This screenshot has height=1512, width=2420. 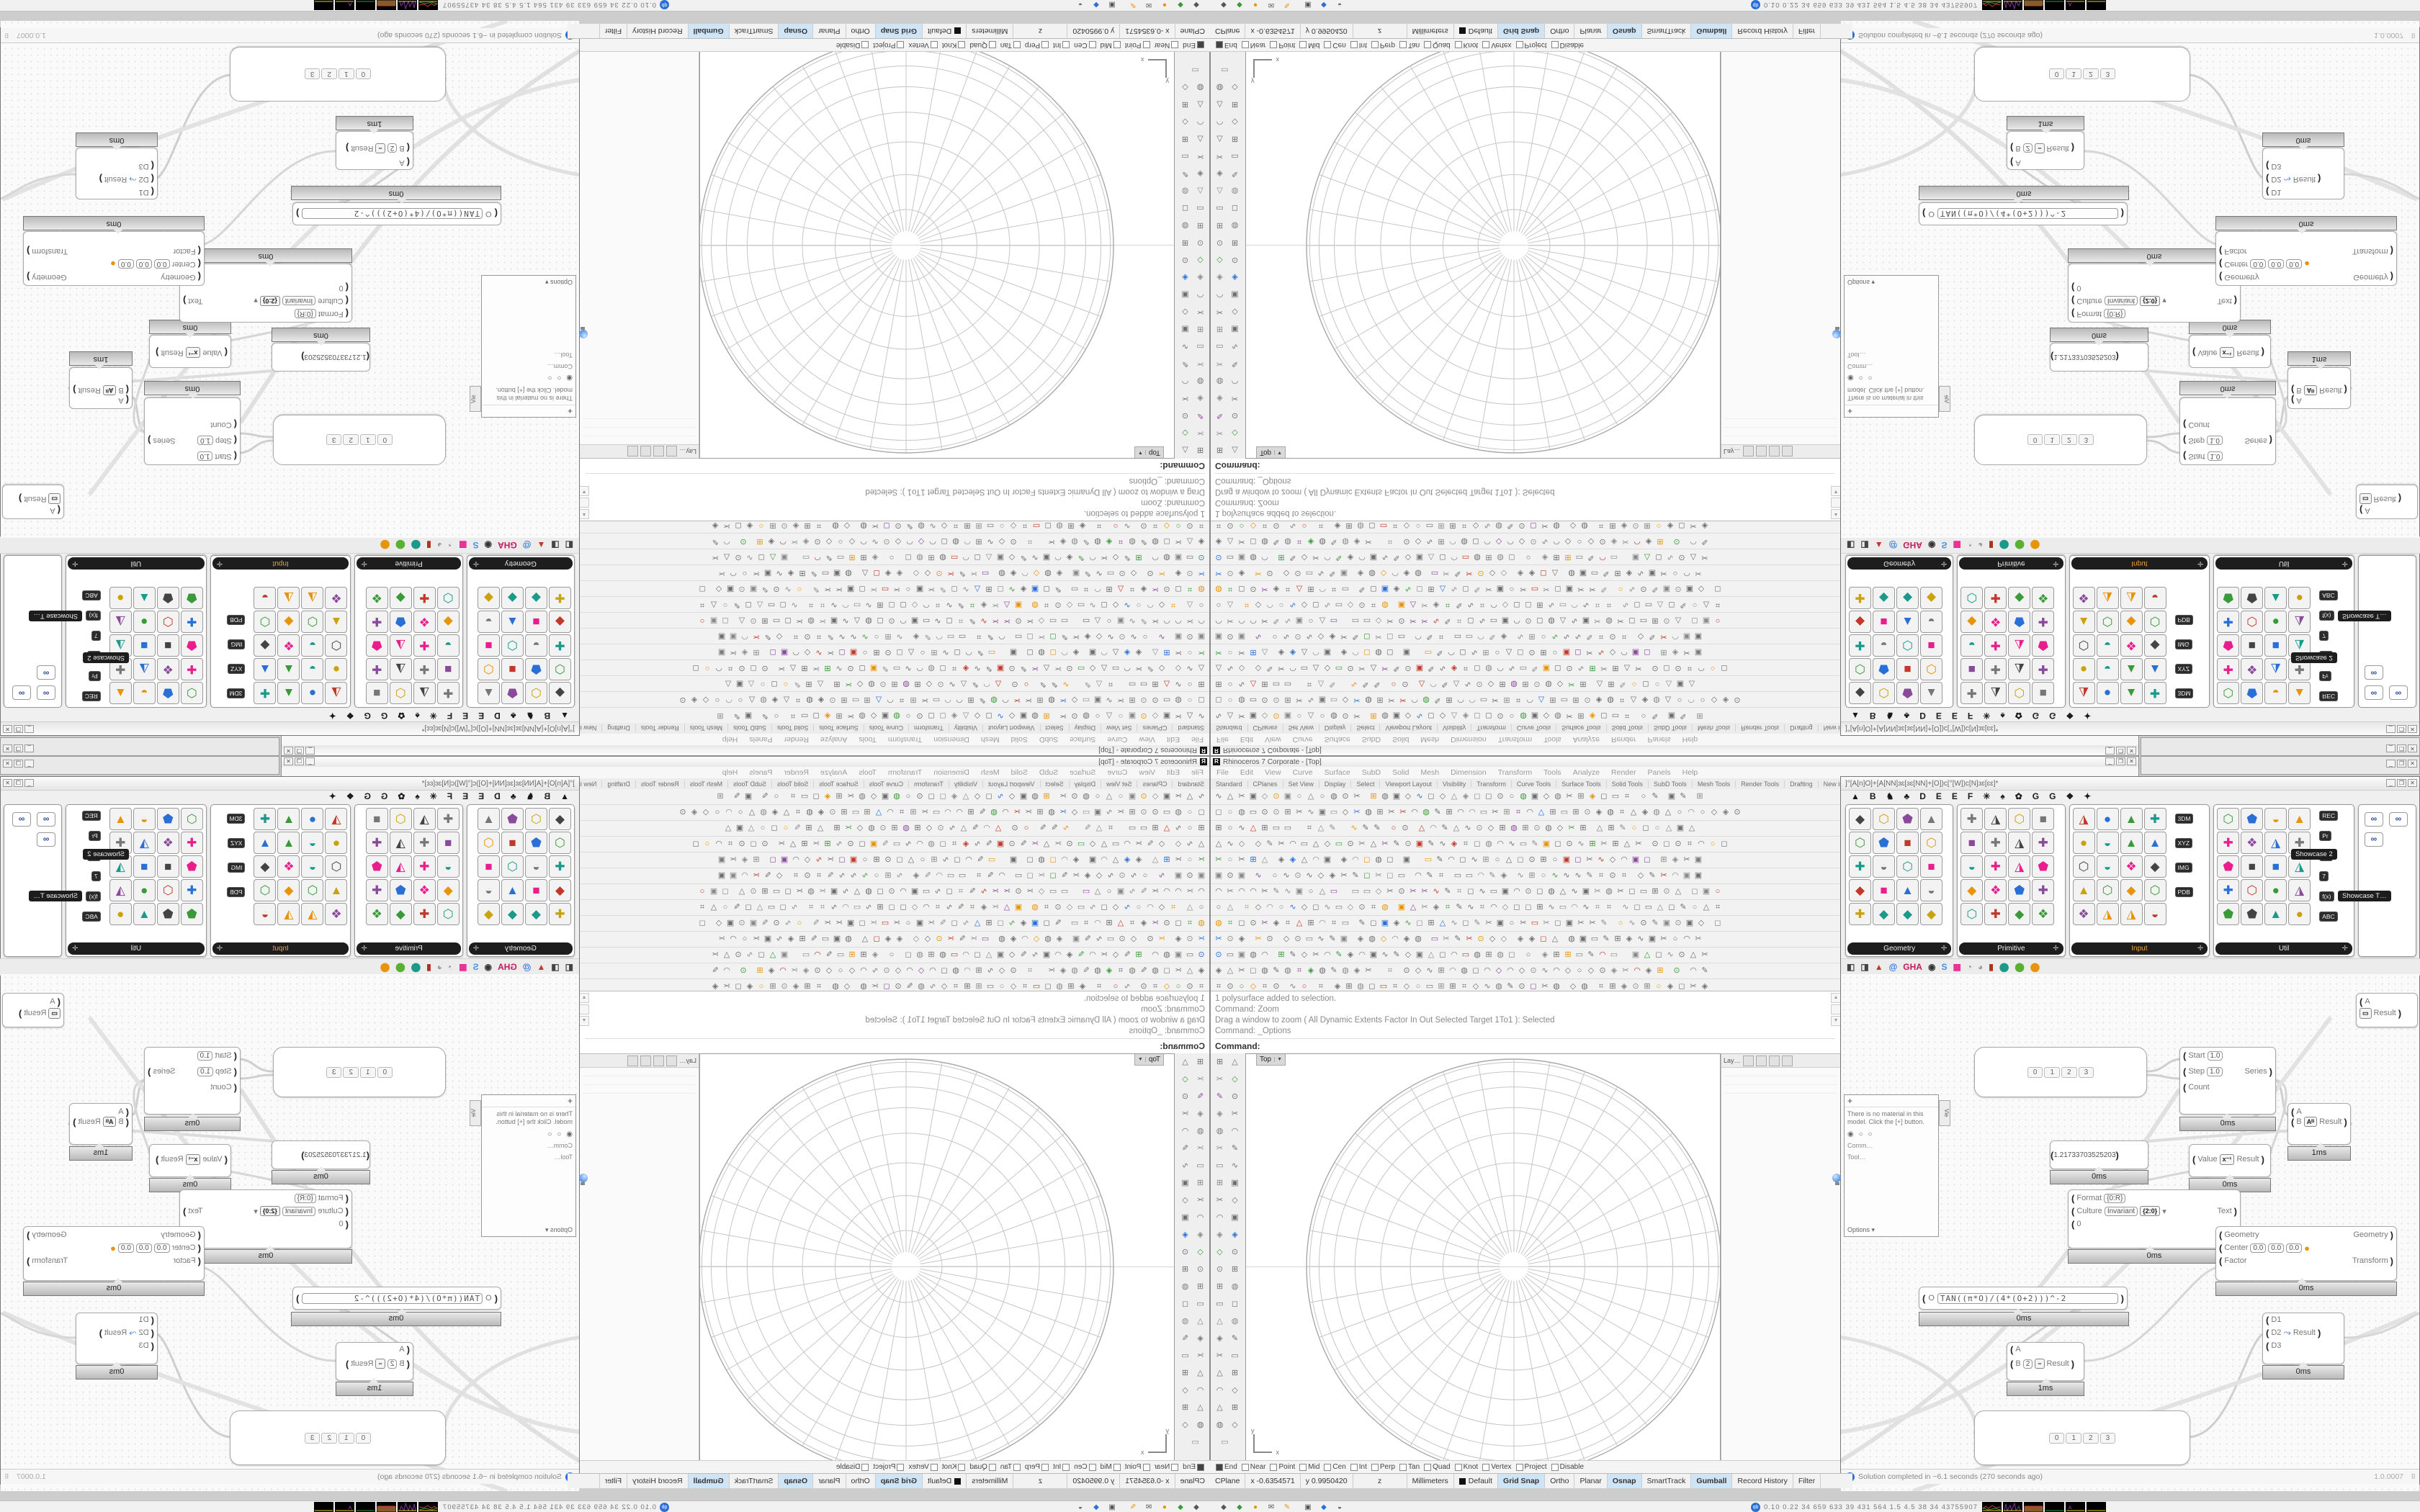 What do you see at coordinates (1760, 728) in the screenshot?
I see `toolbar-tab: Render Tools` at bounding box center [1760, 728].